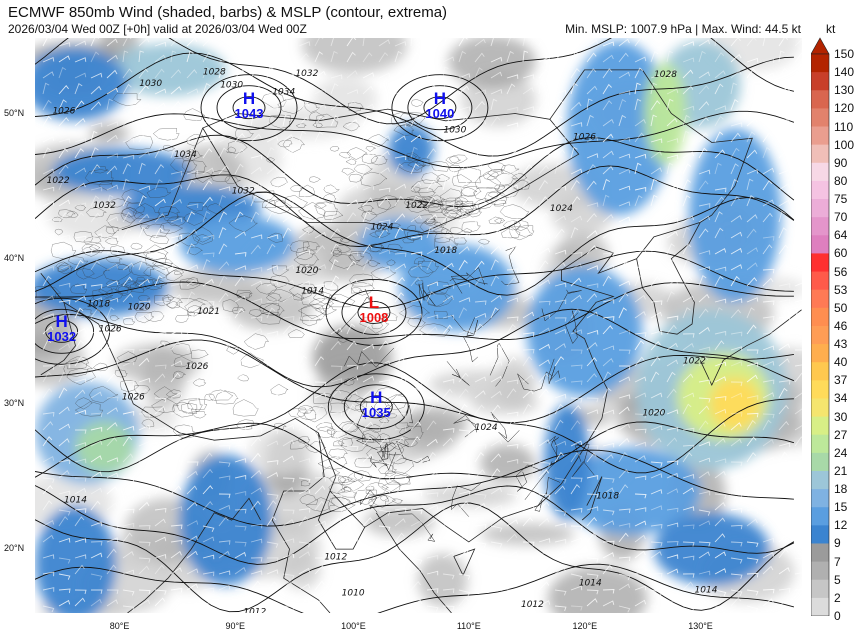 The image size is (863, 637). What do you see at coordinates (139, 308) in the screenshot?
I see `isobar-label: 1020` at bounding box center [139, 308].